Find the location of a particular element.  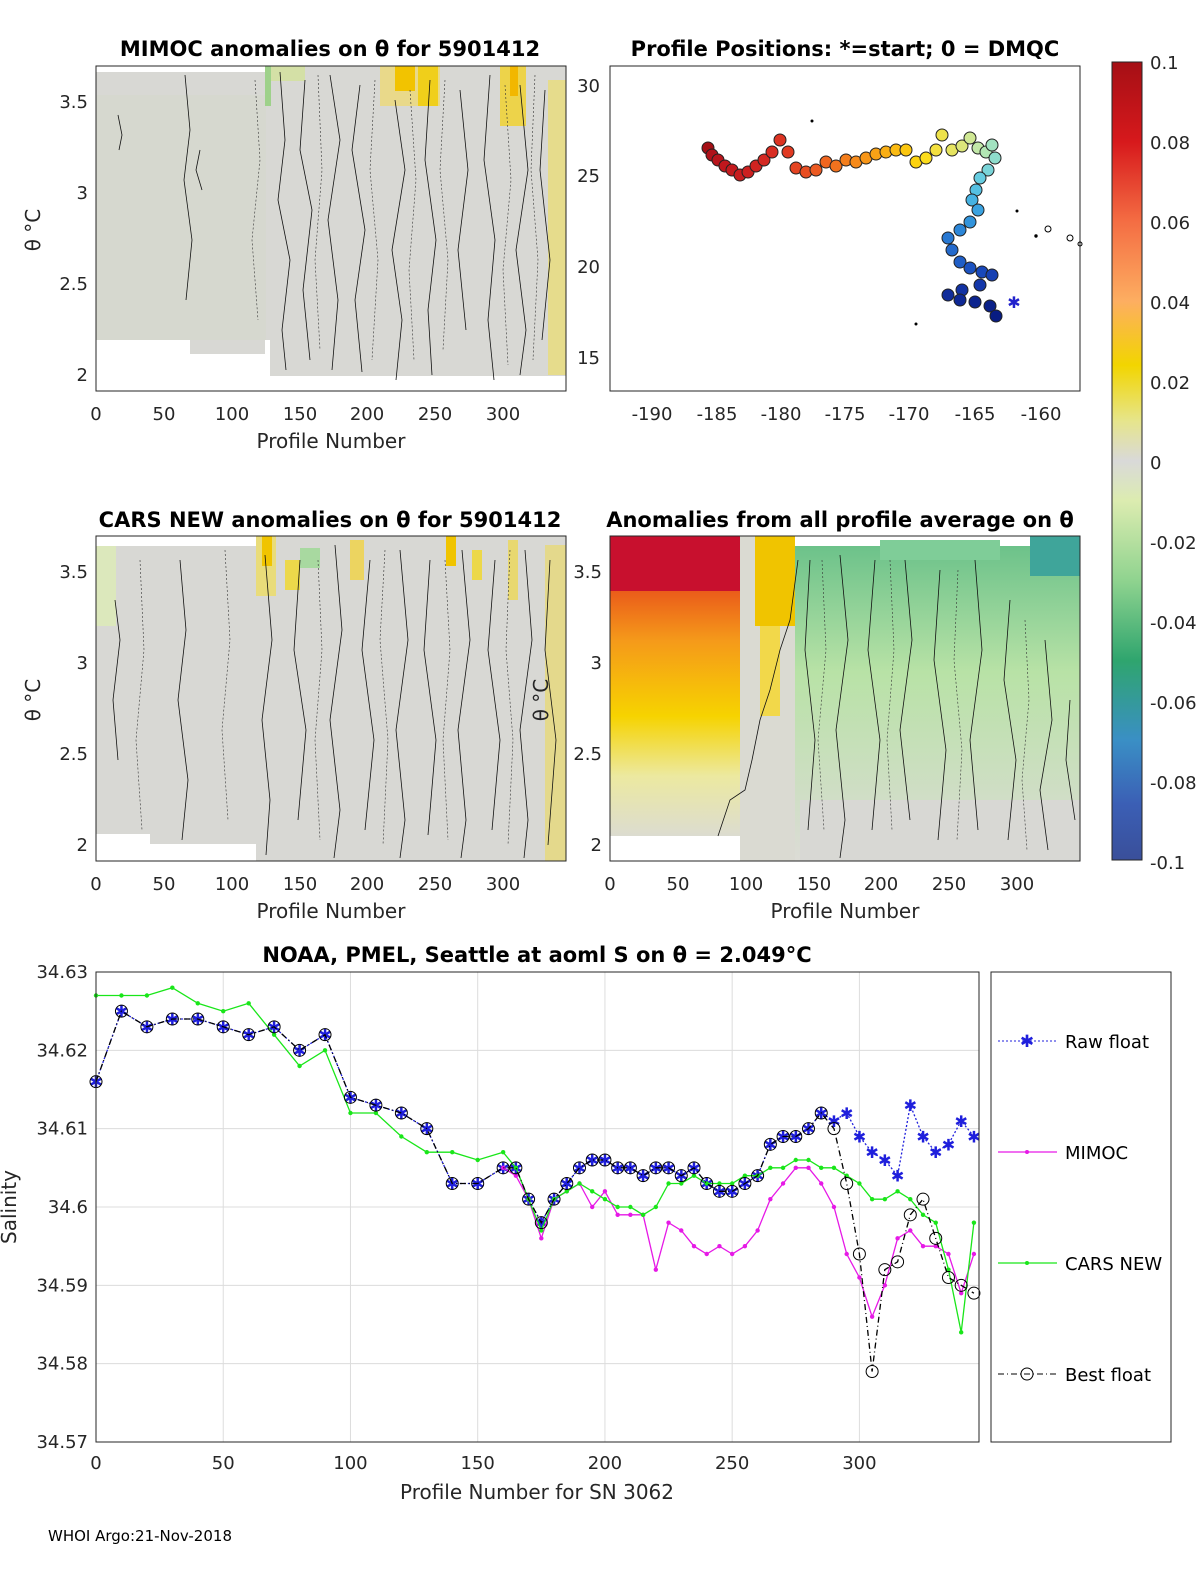

legend-item-mimoc: MIMOC is located at coordinates (1063, 1153).